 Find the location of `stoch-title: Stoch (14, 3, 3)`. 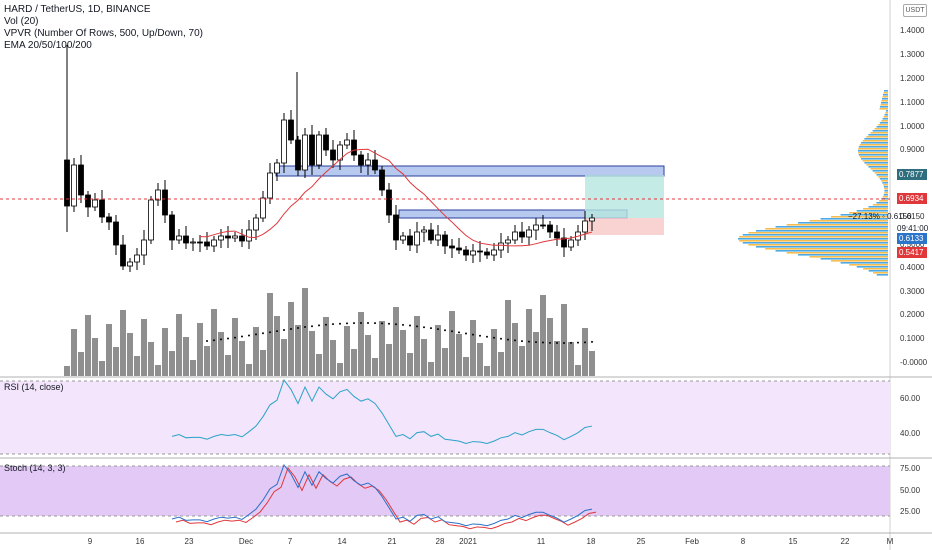

stoch-title: Stoch (14, 3, 3) is located at coordinates (35, 468).